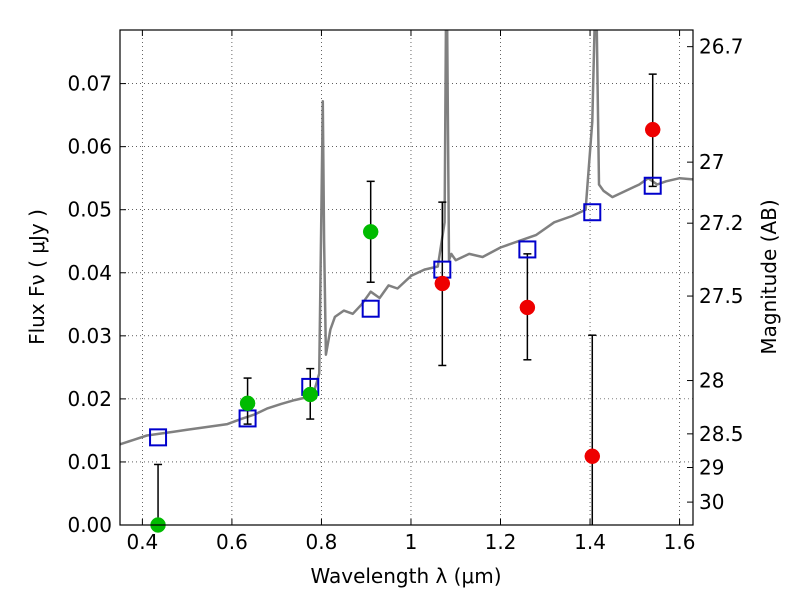 This screenshot has height=600, width=800. Describe the element at coordinates (89, 210) in the screenshot. I see `y-tick-label: 0.05` at that location.